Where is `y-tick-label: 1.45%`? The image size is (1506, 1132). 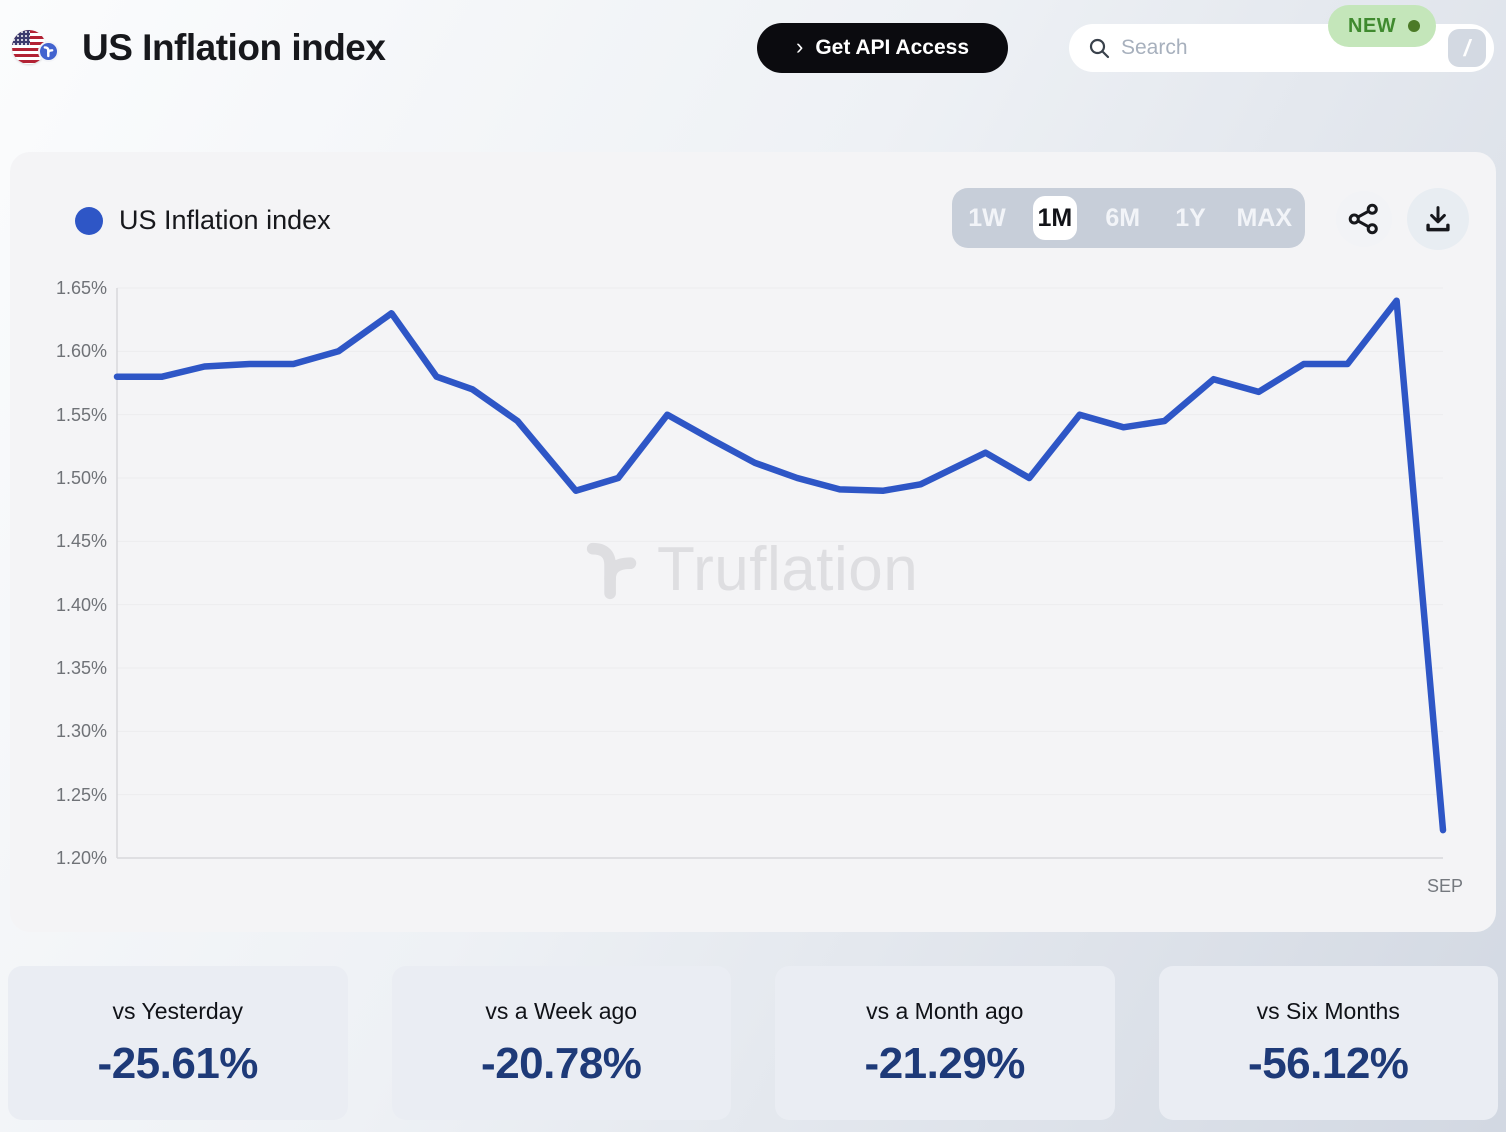
y-tick-label: 1.45% is located at coordinates (81, 541).